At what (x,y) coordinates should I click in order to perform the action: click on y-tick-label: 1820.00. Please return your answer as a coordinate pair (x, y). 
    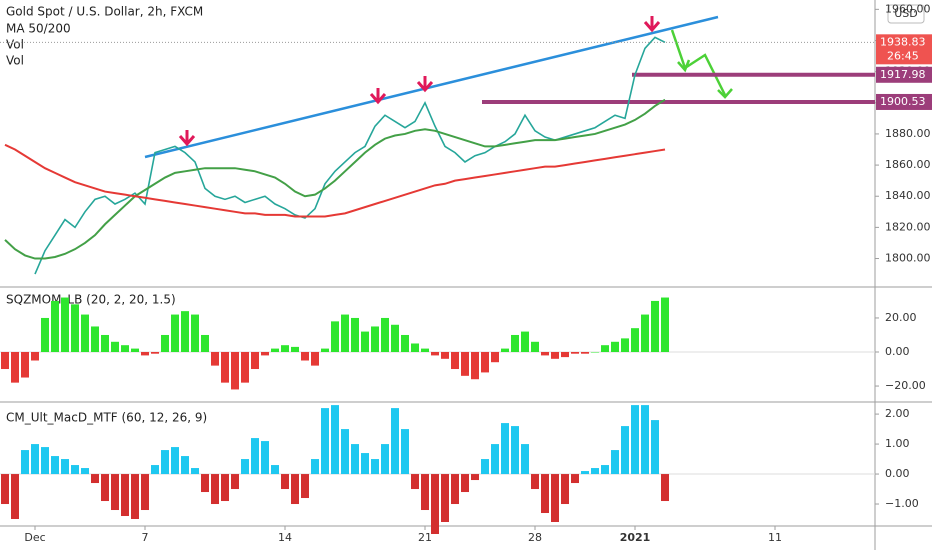
    Looking at the image, I should click on (908, 226).